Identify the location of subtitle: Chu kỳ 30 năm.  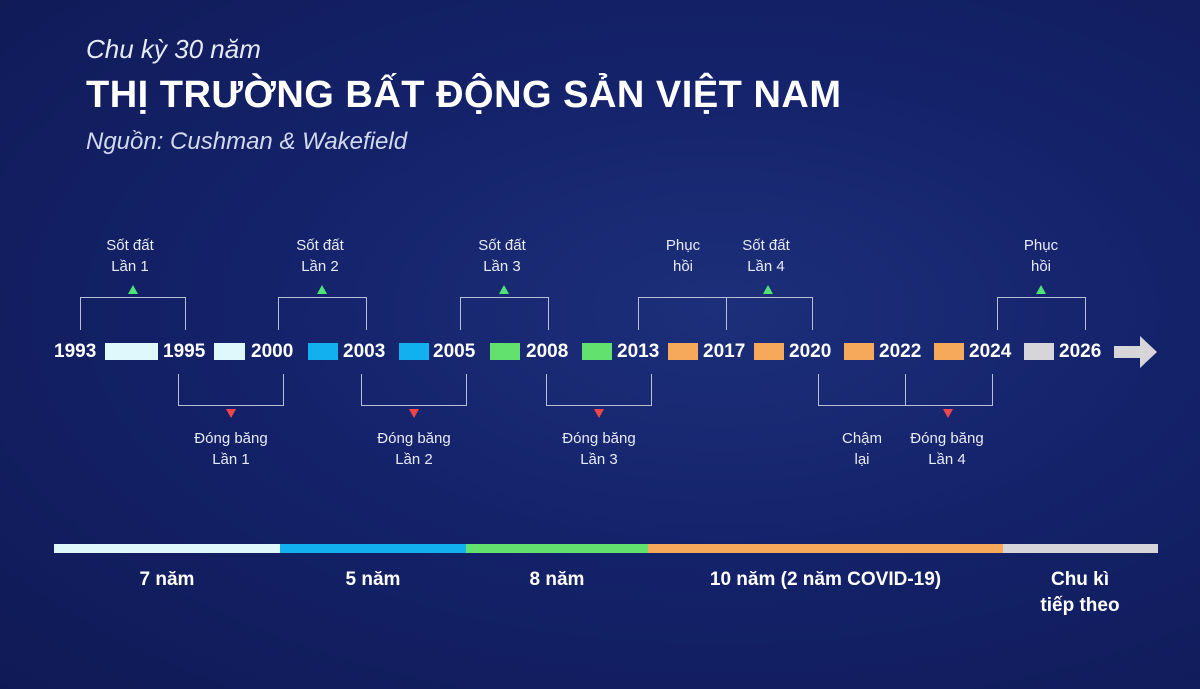
(173, 49).